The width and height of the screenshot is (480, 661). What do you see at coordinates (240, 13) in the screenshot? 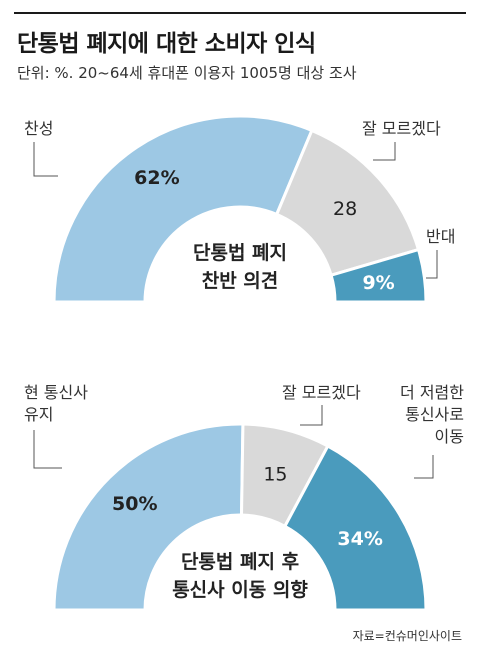
I see `top-rule` at bounding box center [240, 13].